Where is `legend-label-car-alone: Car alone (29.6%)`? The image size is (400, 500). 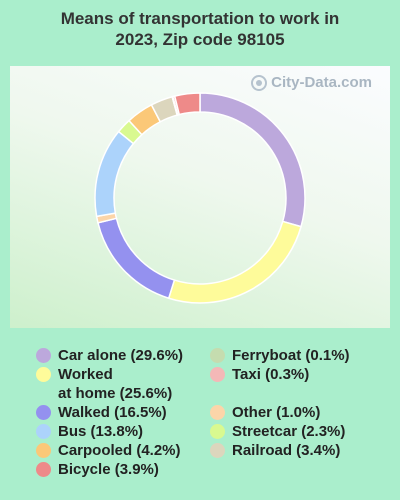 legend-label-car-alone: Car alone (29.6%) is located at coordinates (121, 355).